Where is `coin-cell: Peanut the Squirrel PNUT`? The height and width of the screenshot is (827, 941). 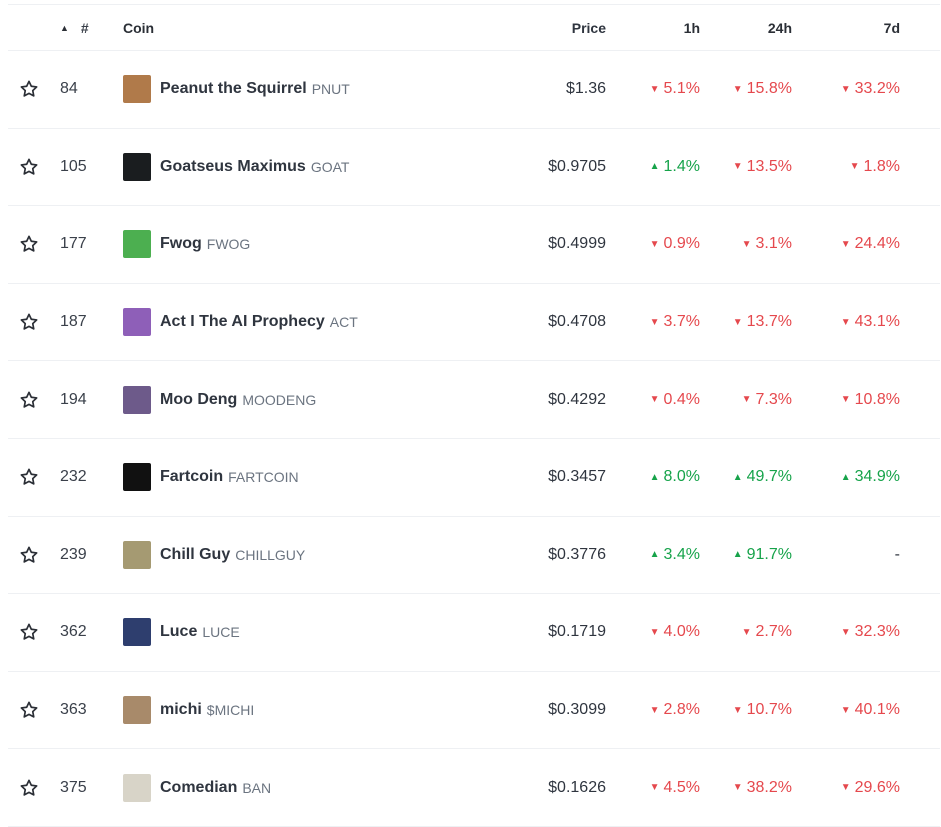 coin-cell: Peanut the Squirrel PNUT is located at coordinates (313, 89).